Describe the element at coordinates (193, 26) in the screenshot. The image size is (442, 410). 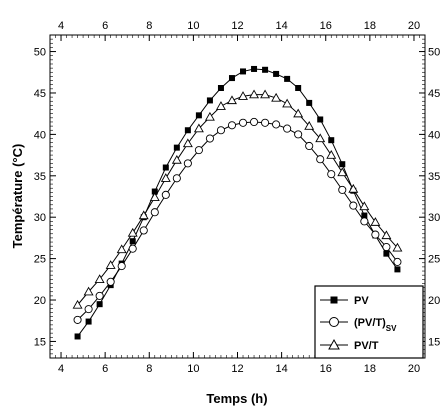
I see `x-tick-label-top: 10` at that location.